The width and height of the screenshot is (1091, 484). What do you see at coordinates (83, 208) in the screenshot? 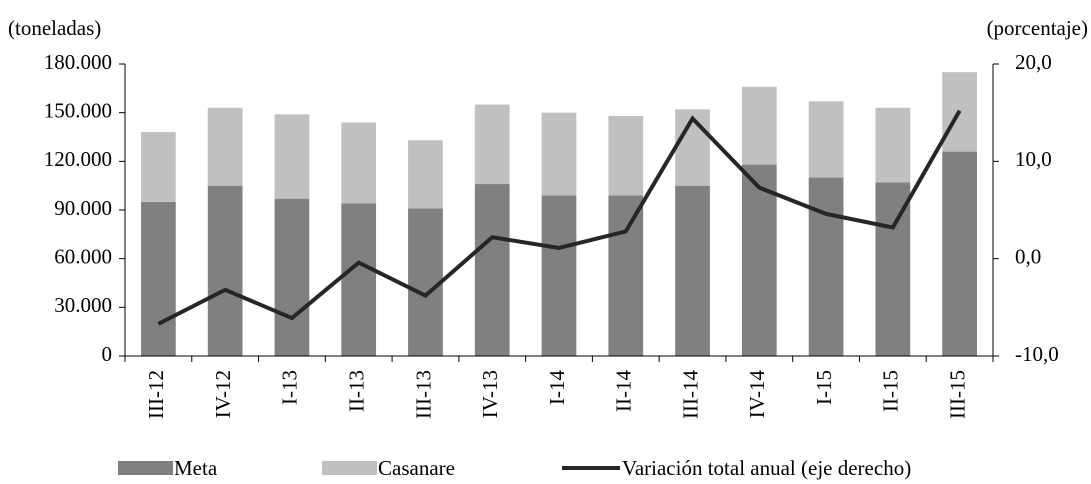
I see `y-tick-label: 90.000` at bounding box center [83, 208].